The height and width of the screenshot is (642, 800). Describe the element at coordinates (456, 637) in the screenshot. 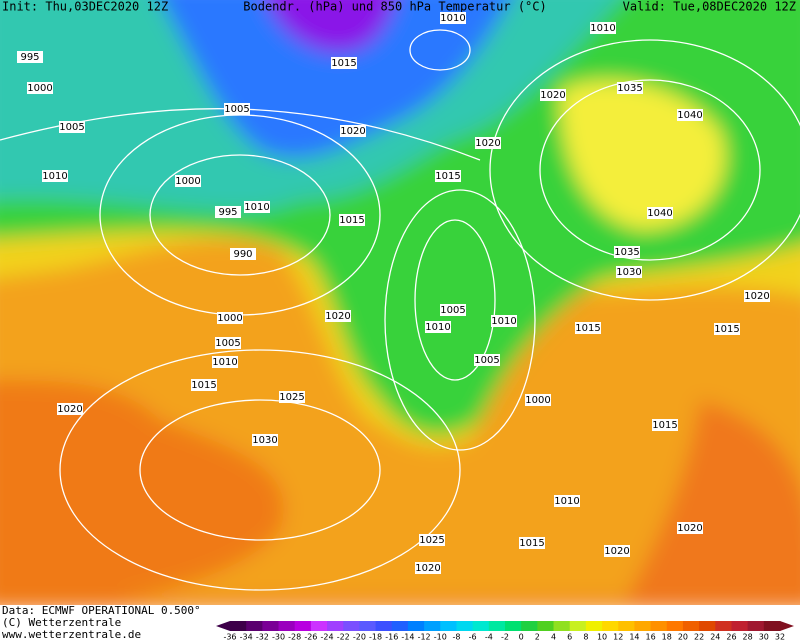

I see `colorbar-label: -8` at that location.